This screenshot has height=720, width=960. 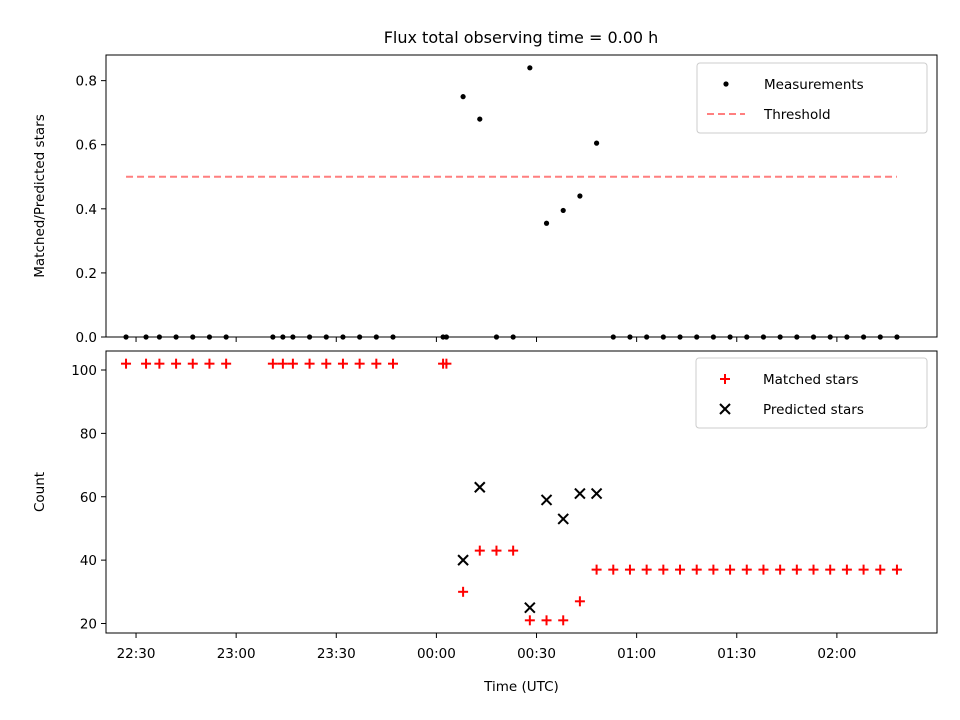 I want to click on legend-label: Threshold, so click(x=797, y=115).